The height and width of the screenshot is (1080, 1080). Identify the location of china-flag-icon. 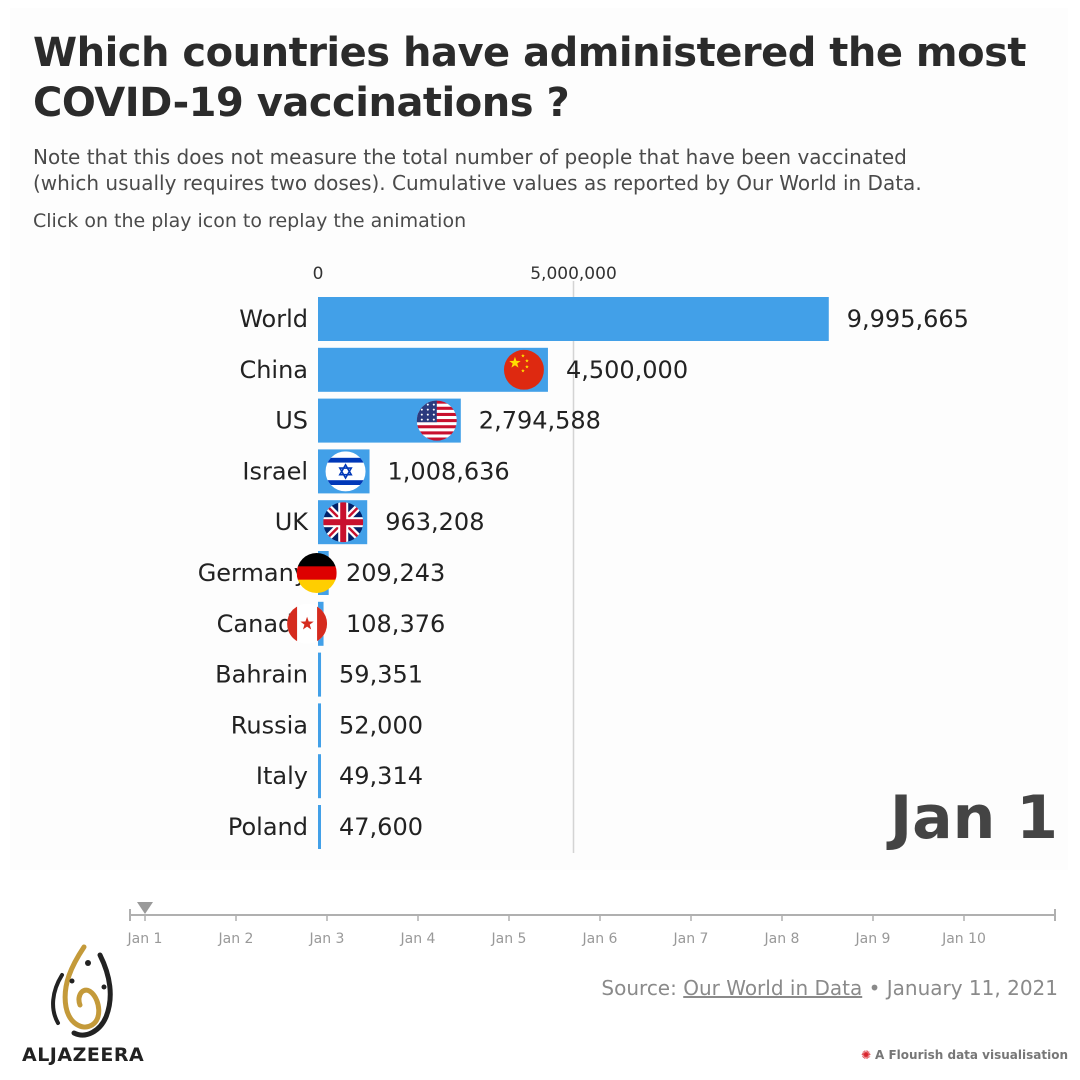
(523, 369).